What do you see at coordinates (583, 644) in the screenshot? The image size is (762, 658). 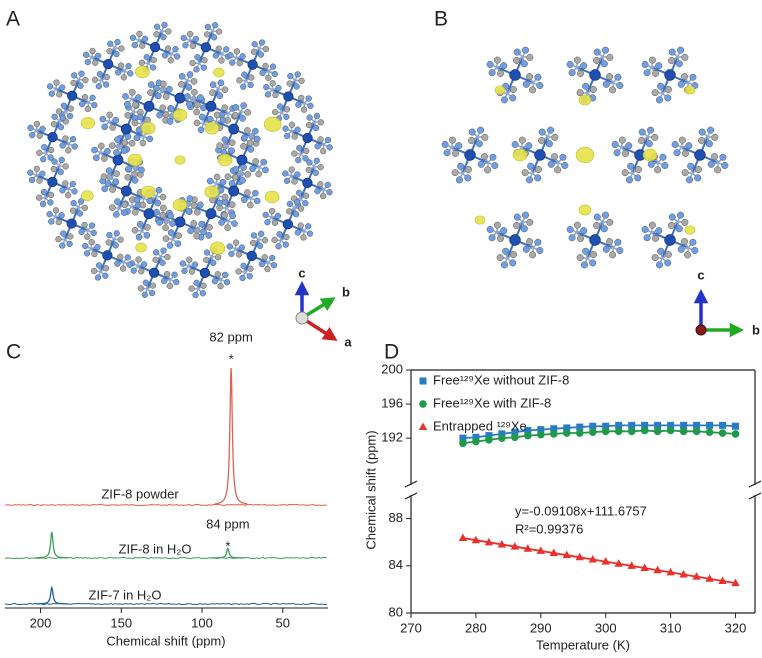 I see `x-axis-label: Temperature (K)` at bounding box center [583, 644].